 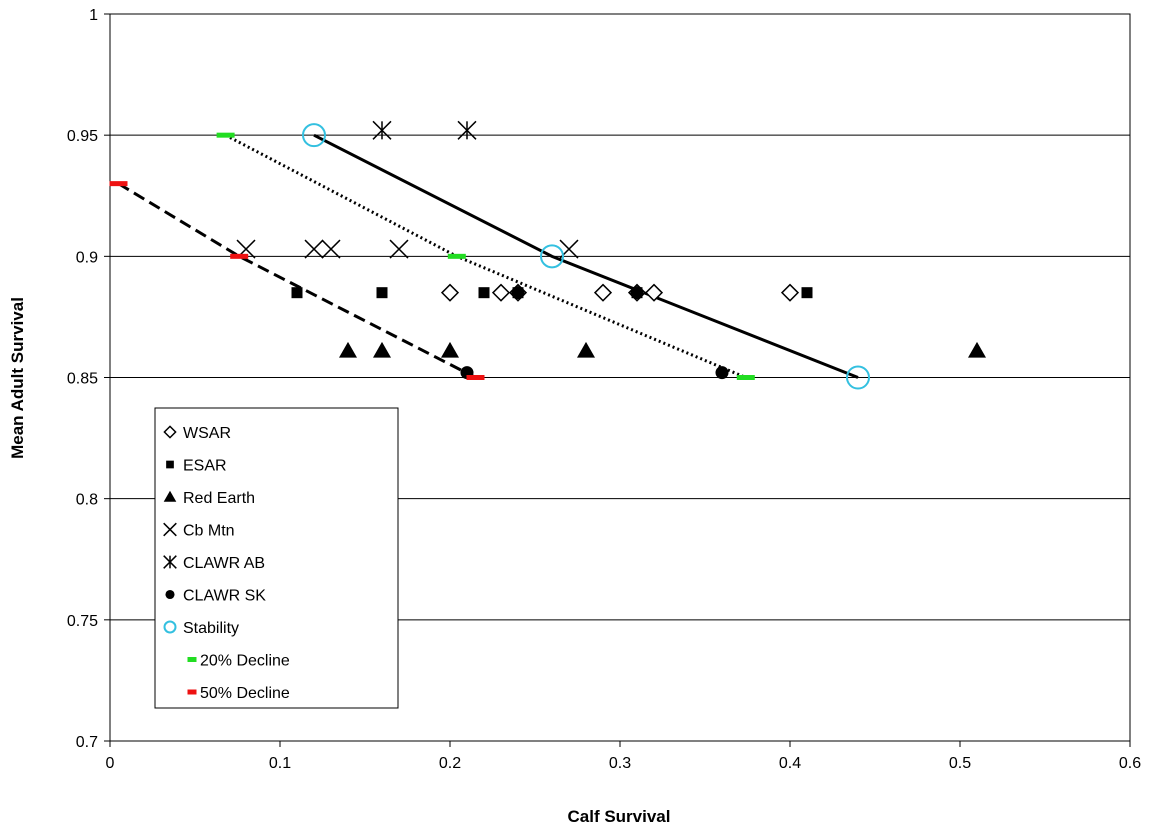 I want to click on x-tick-label: 0.5, so click(x=960, y=763).